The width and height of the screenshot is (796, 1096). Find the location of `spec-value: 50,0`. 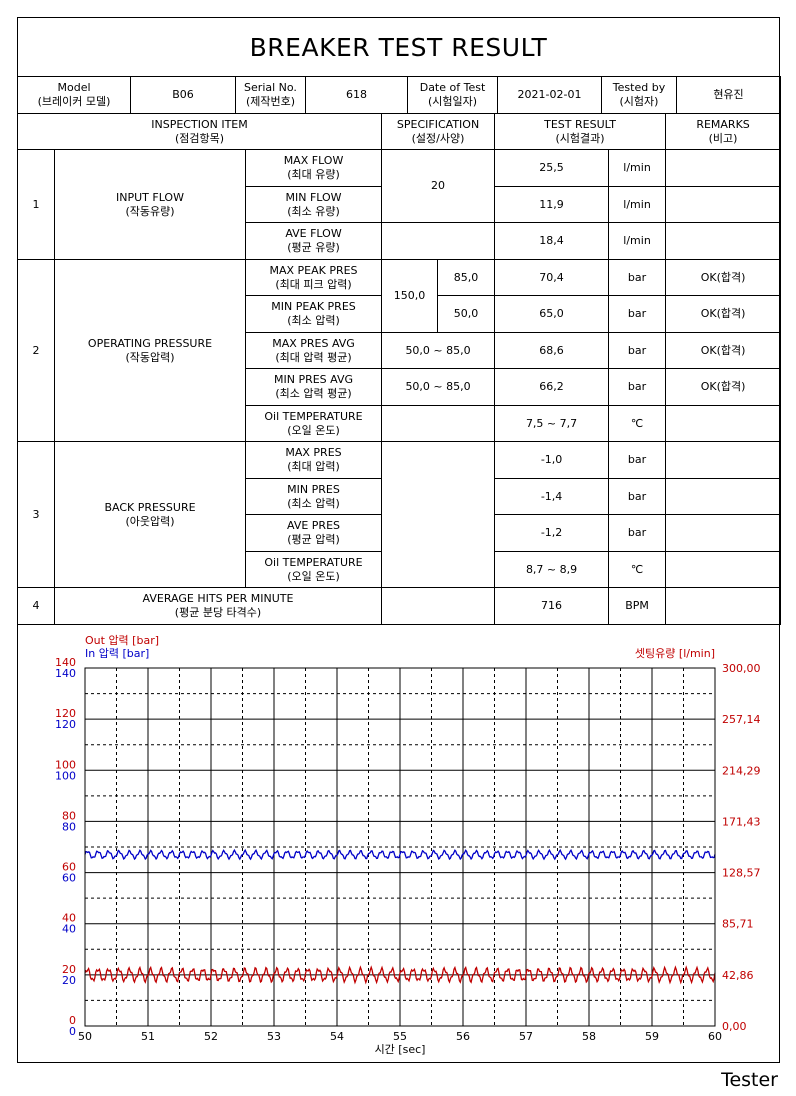

spec-value: 50,0 is located at coordinates (466, 314).